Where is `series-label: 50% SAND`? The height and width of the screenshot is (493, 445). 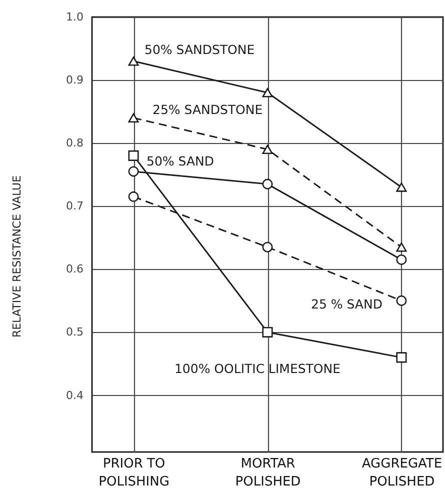 series-label: 50% SAND is located at coordinates (180, 160).